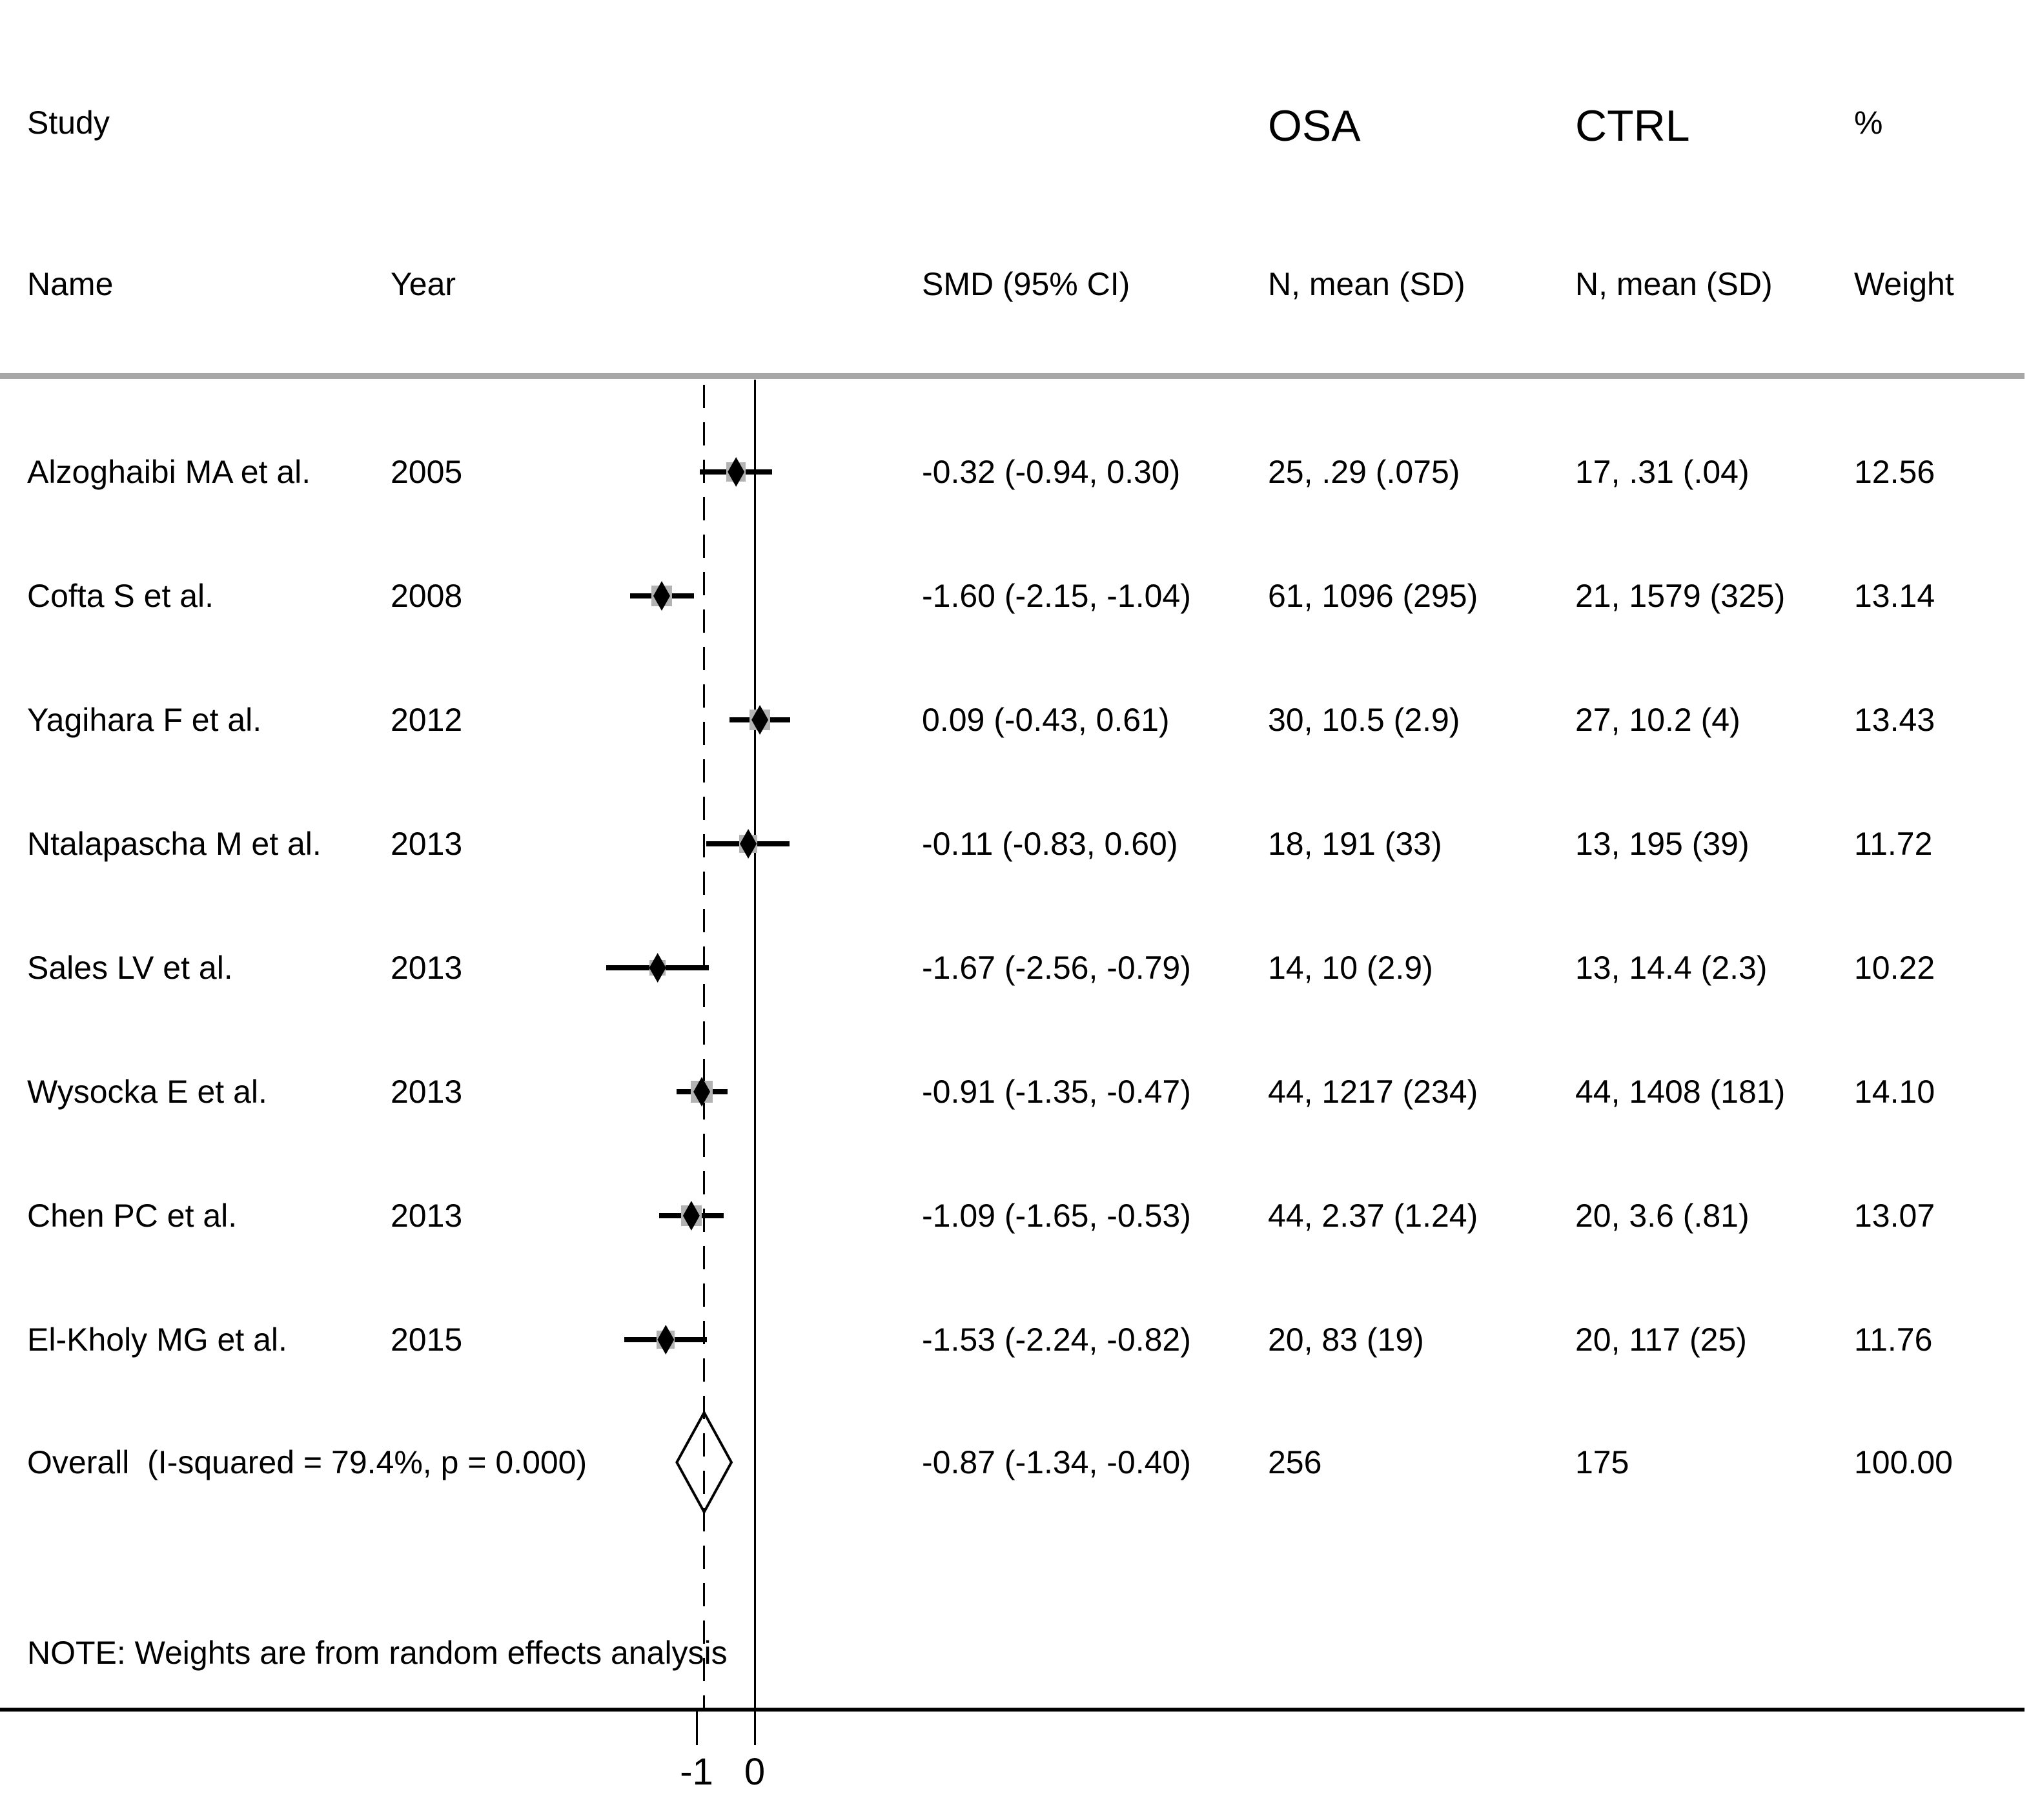 The width and height of the screenshot is (2040, 1820). What do you see at coordinates (1056, 596) in the screenshot?
I see `smd-ci-value: -1.60 (-2.15, -1.04)` at bounding box center [1056, 596].